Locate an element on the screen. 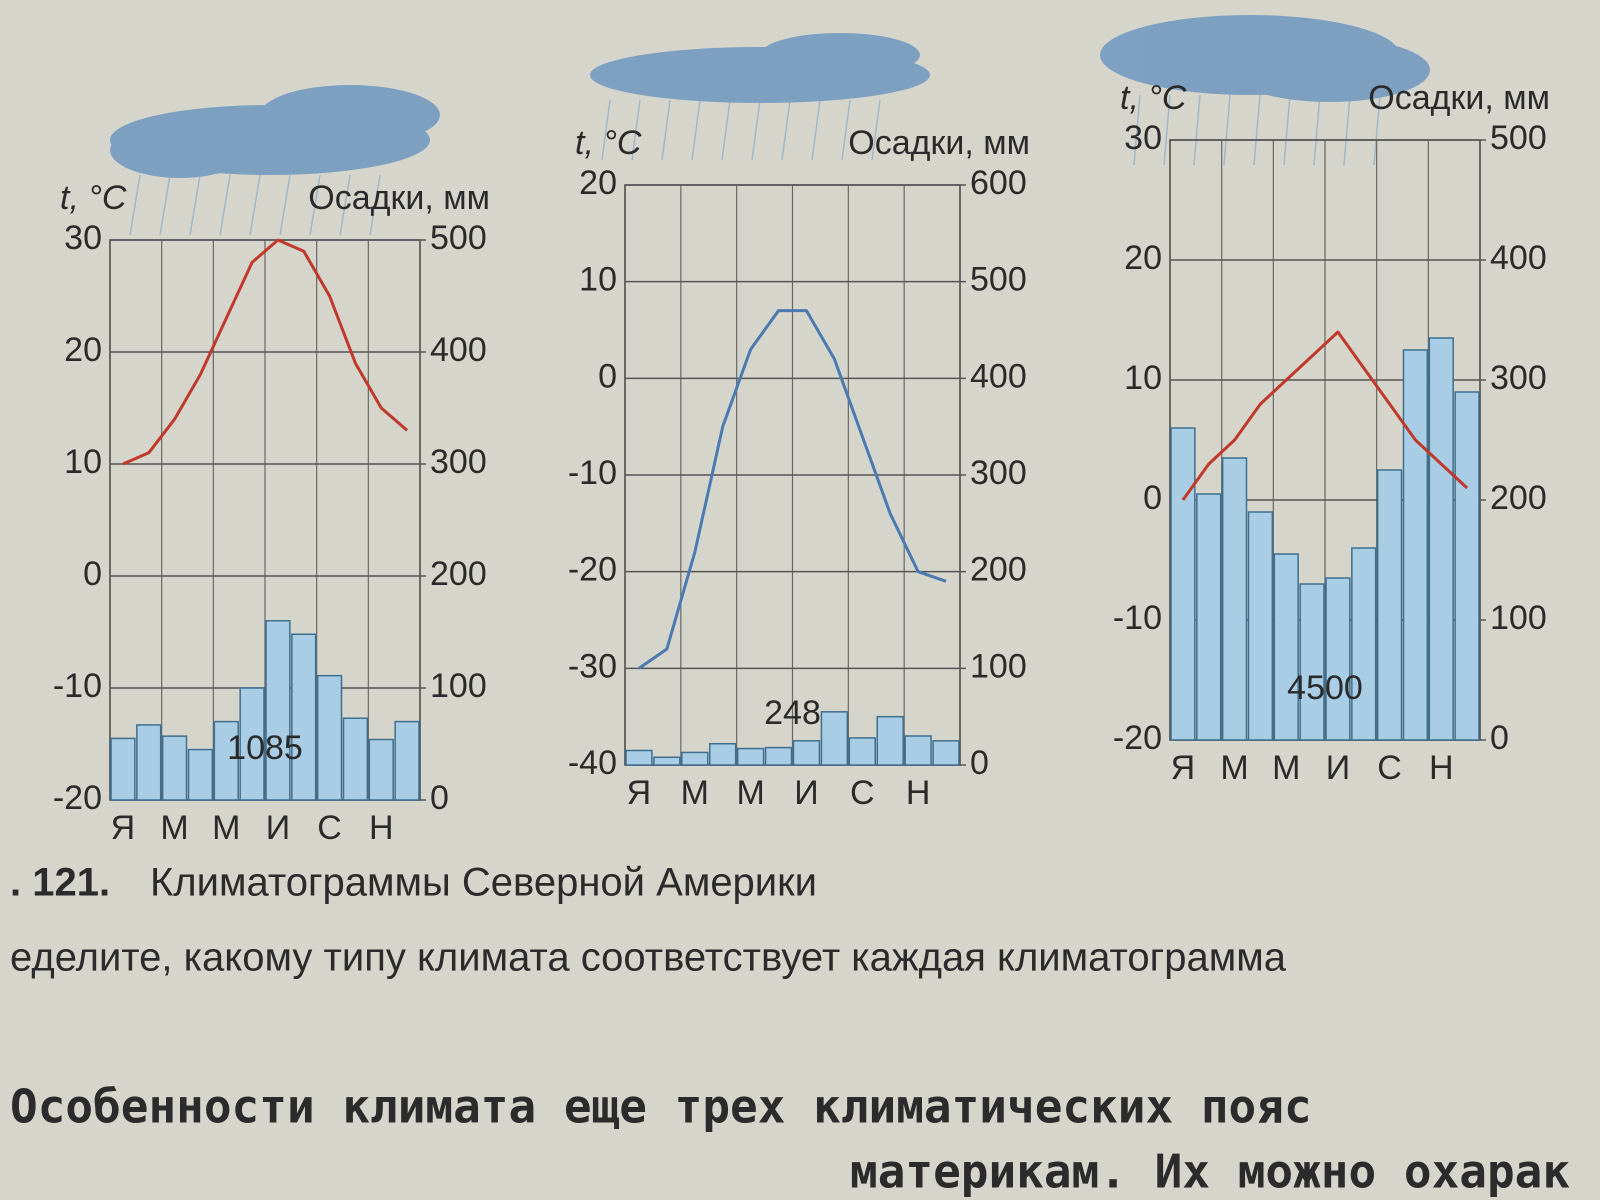  y-tick-label: 20 is located at coordinates (83, 350).